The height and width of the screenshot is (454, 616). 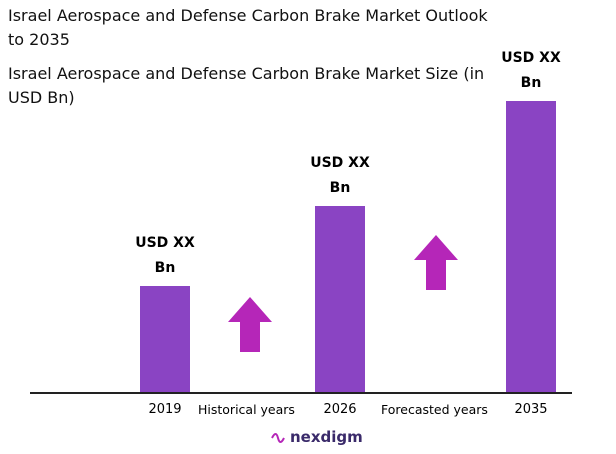 I want to click on x-tick-label: 2026, so click(x=340, y=409).